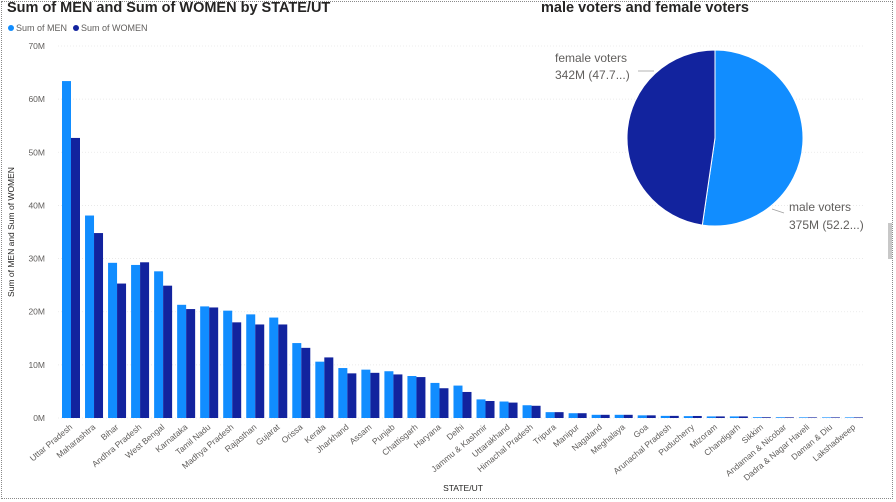 The image size is (896, 502). Describe the element at coordinates (36, 99) in the screenshot. I see `y-tick-label: 60M` at that location.